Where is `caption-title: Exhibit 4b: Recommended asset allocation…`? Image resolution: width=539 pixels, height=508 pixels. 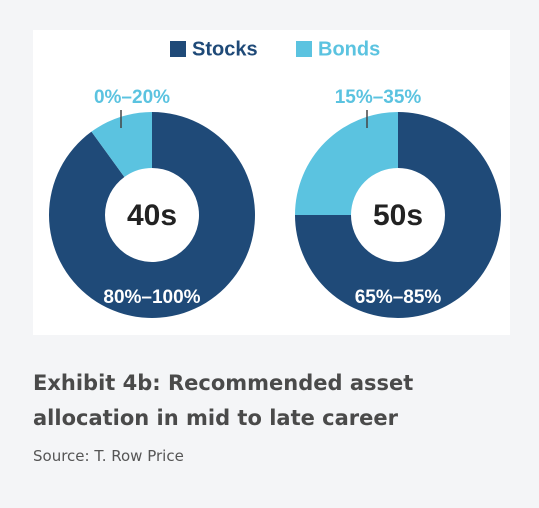
caption-title: Exhibit 4b: Recommended asset allocation… is located at coordinates (223, 400).